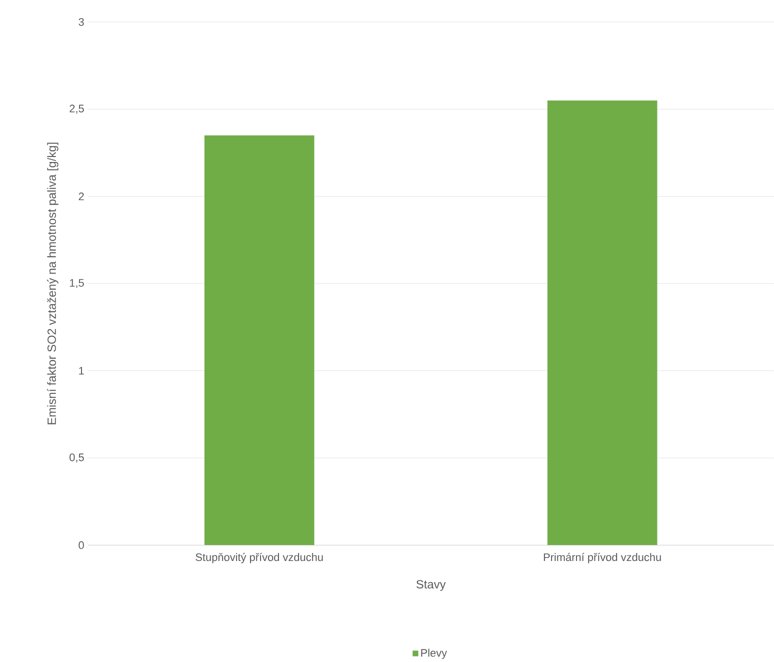 This screenshot has height=662, width=774. What do you see at coordinates (602, 558) in the screenshot?
I see `x-tick-label: Primární přívod vzduchu` at bounding box center [602, 558].